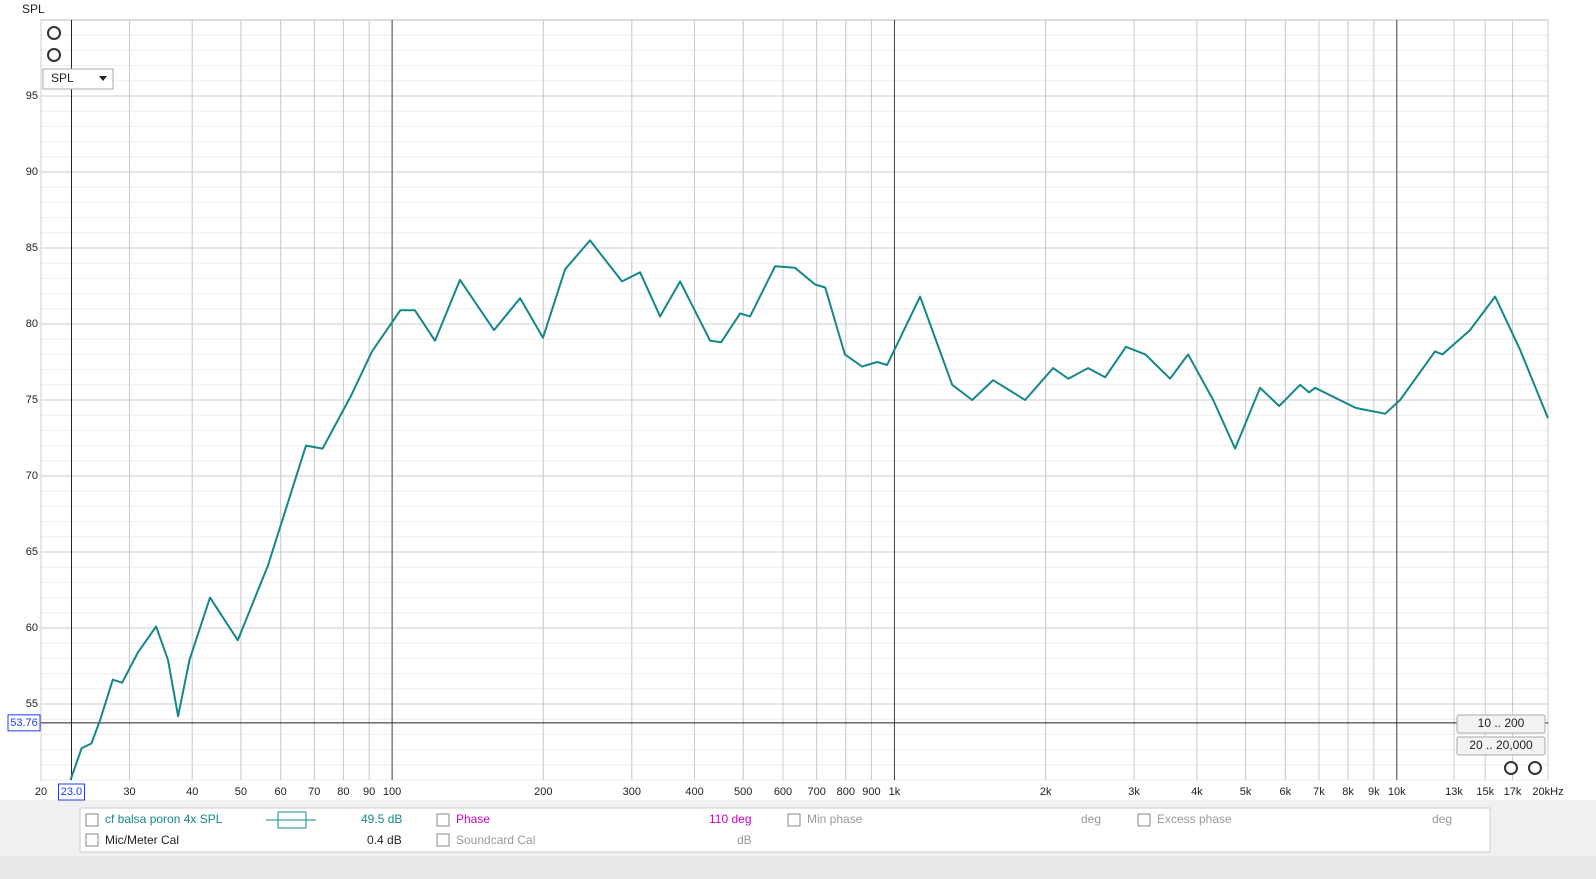 The image size is (1596, 879). I want to click on y-tick-label: 75, so click(32, 400).